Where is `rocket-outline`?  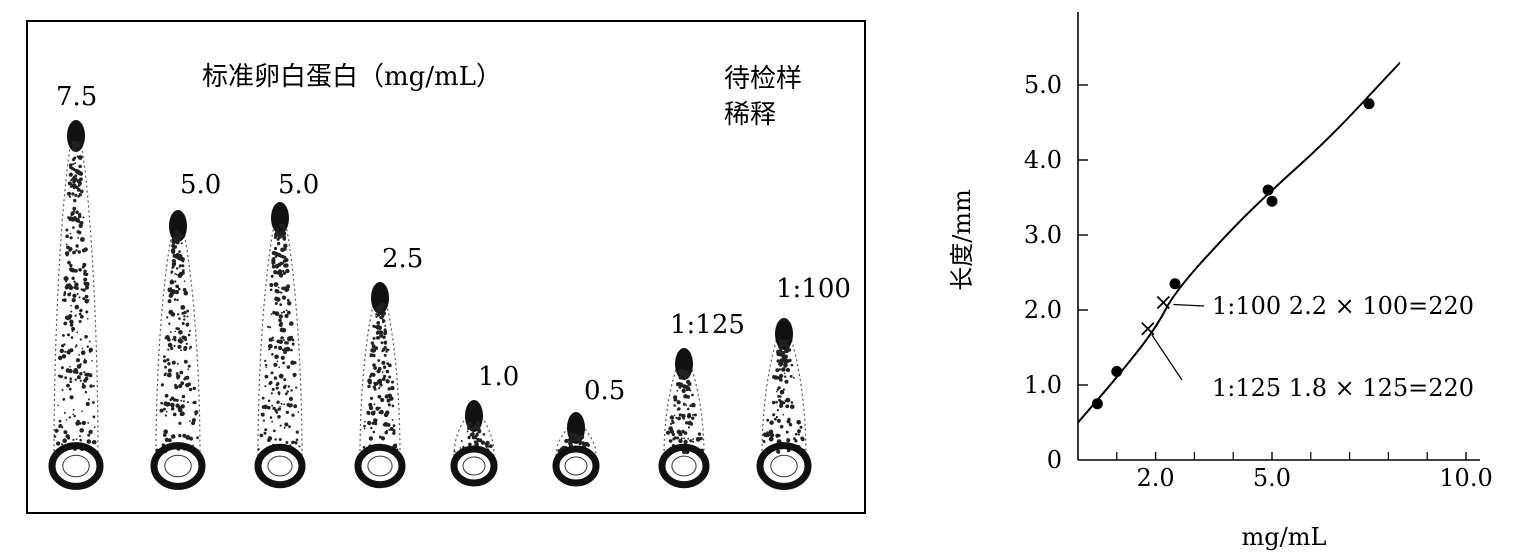
rocket-outline is located at coordinates (576, 434).